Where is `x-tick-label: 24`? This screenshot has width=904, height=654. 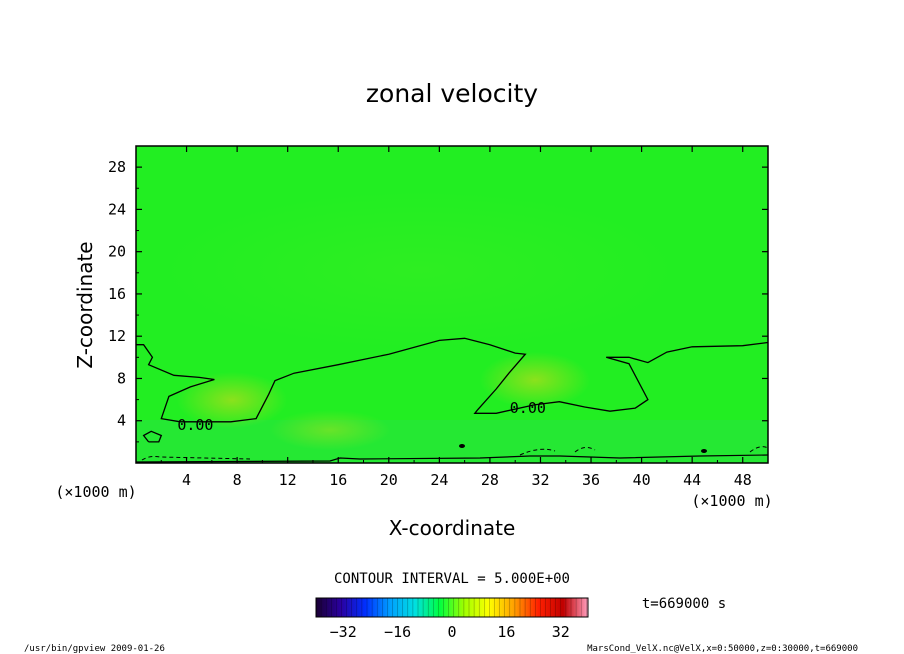 x-tick-label: 24 is located at coordinates (439, 480).